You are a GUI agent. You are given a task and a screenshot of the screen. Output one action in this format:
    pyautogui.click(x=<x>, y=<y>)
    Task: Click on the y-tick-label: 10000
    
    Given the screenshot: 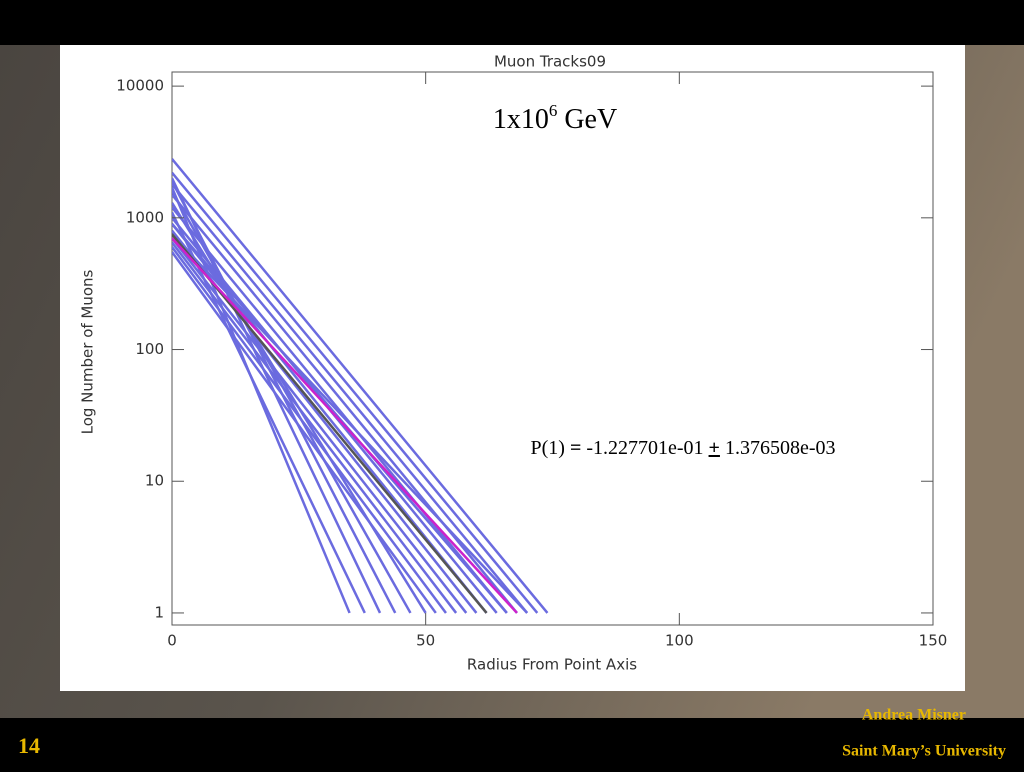 What is the action you would take?
    pyautogui.click(x=140, y=86)
    